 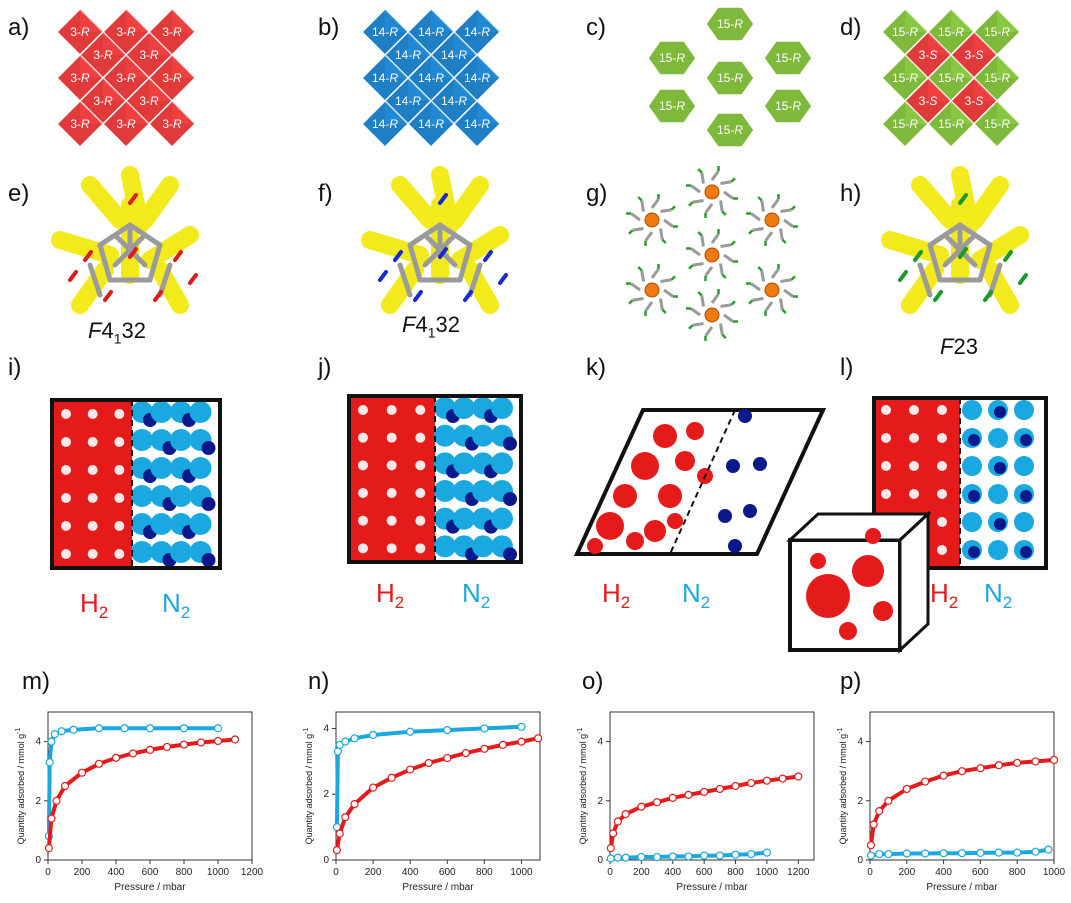 I want to click on tile-1-highlight, so click(x=442, y=20).